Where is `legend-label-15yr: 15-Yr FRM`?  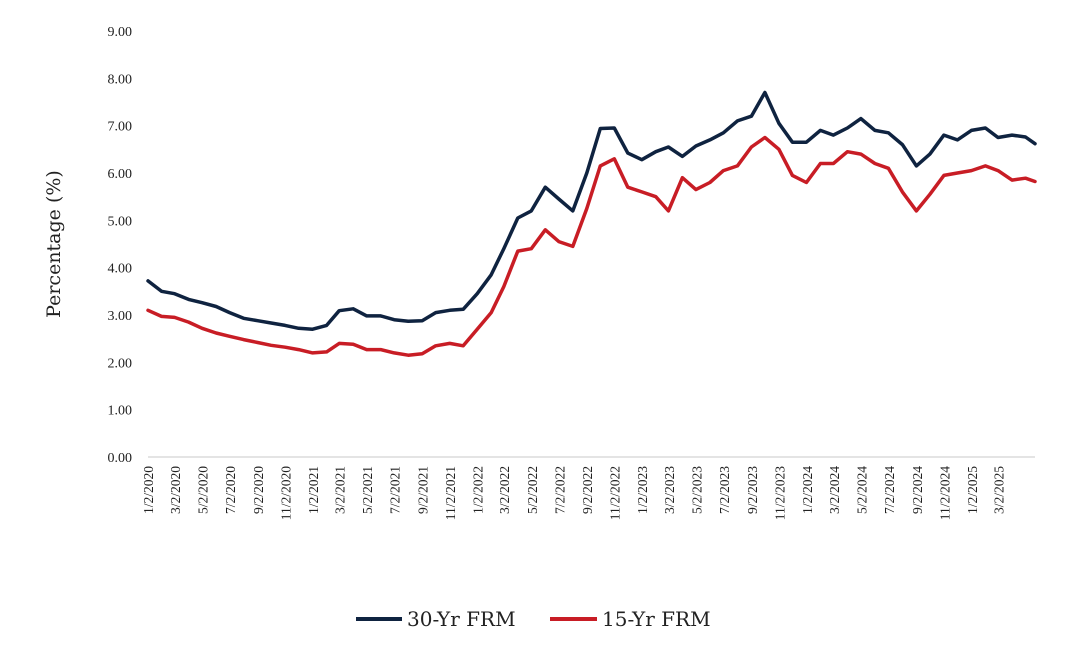
legend-label-15yr: 15-Yr FRM is located at coordinates (656, 619).